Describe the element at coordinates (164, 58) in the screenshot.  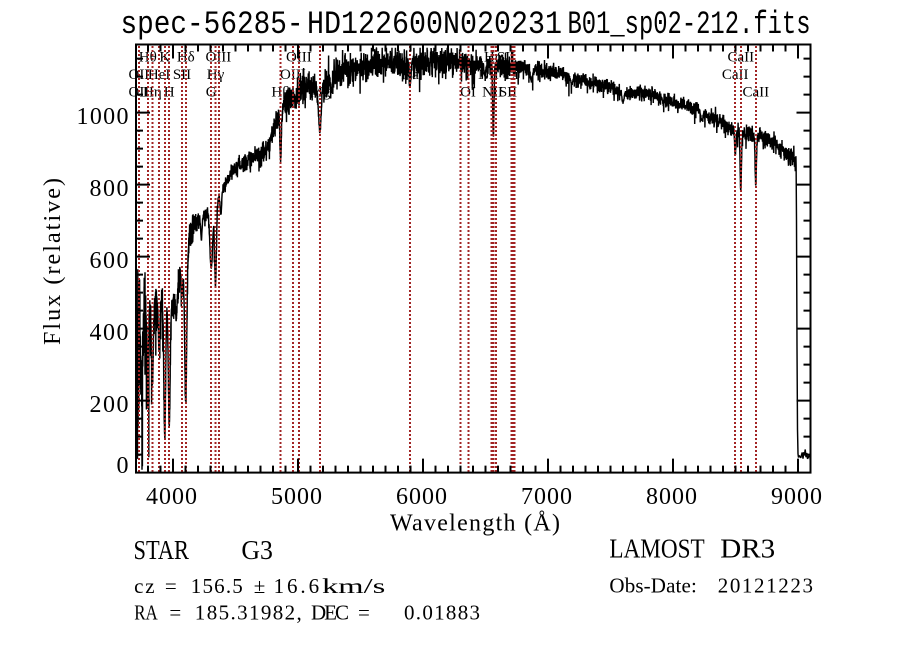
I see `svg-text: K` at that location.